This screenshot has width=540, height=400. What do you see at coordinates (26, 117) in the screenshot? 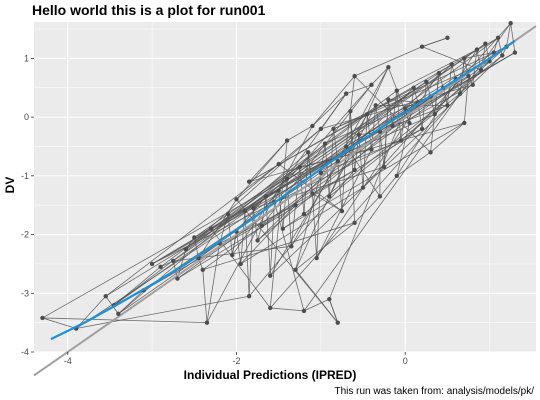
I see `y-tick-label: 0` at bounding box center [26, 117].